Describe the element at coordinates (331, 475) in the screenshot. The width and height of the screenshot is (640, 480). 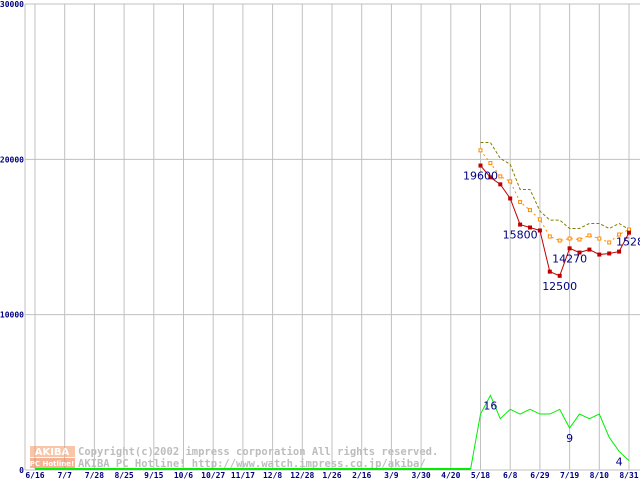
I see `x-tick-label: 1/26` at that location.